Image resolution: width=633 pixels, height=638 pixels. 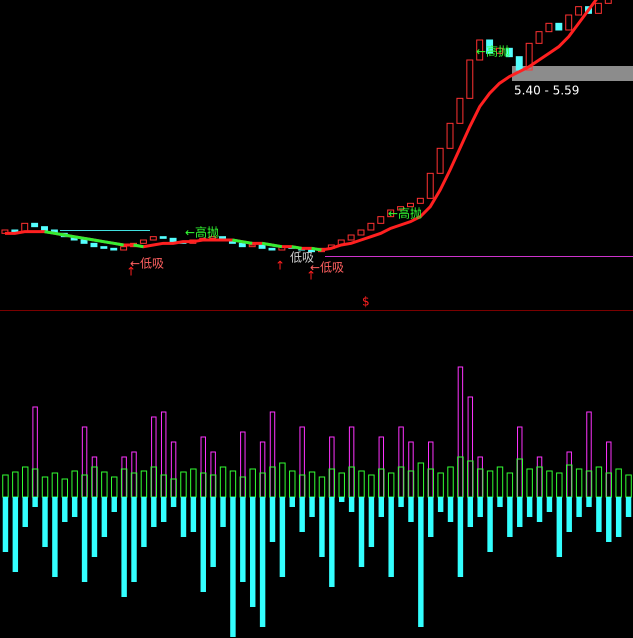 I want to click on range-label: 5.40 - 5.59, so click(x=546, y=91).